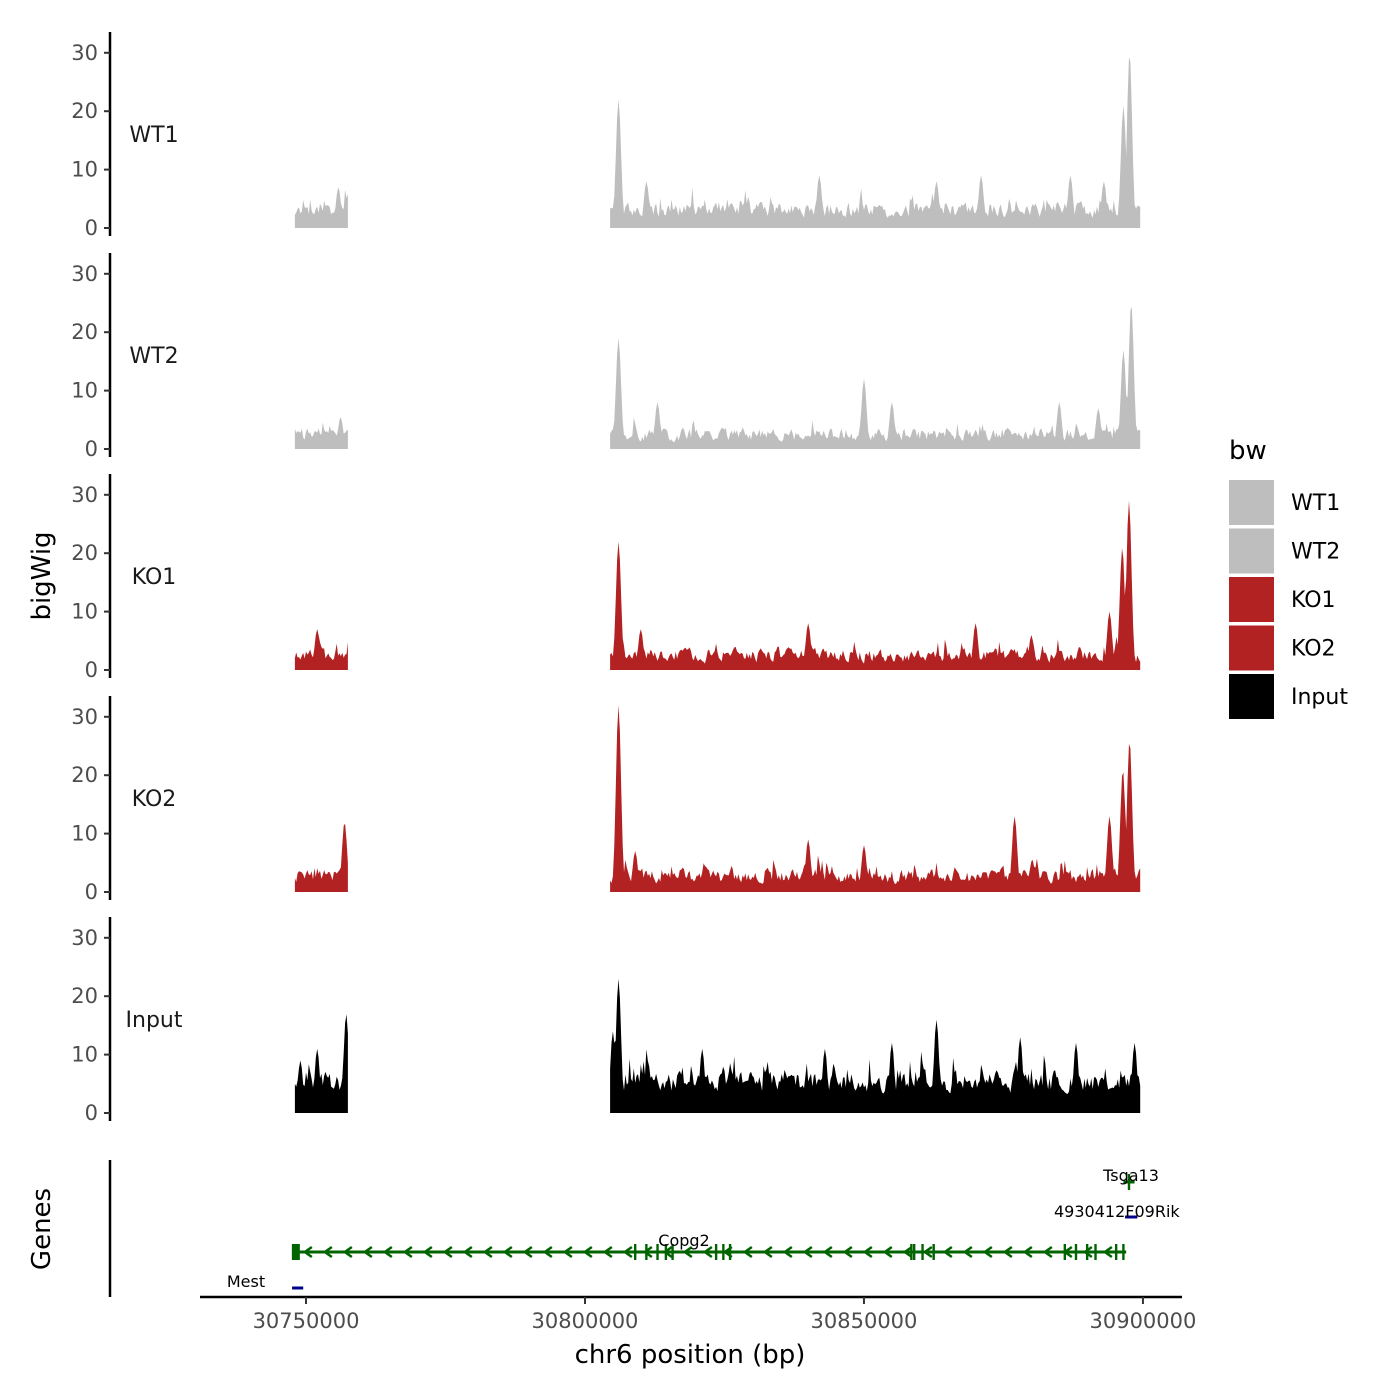  I want to click on track-input: 0 10 20 30 Input, so click(606, 1021).